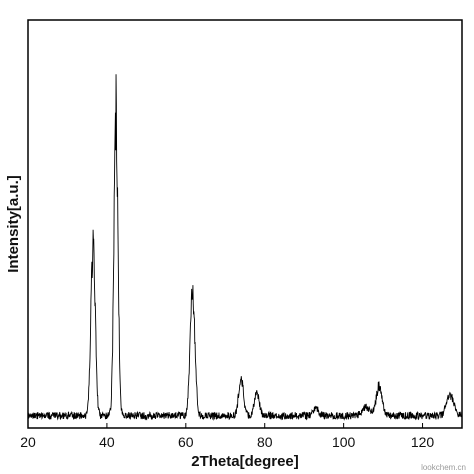  What do you see at coordinates (423, 442) in the screenshot?
I see `x-tick-label: 120` at bounding box center [423, 442].